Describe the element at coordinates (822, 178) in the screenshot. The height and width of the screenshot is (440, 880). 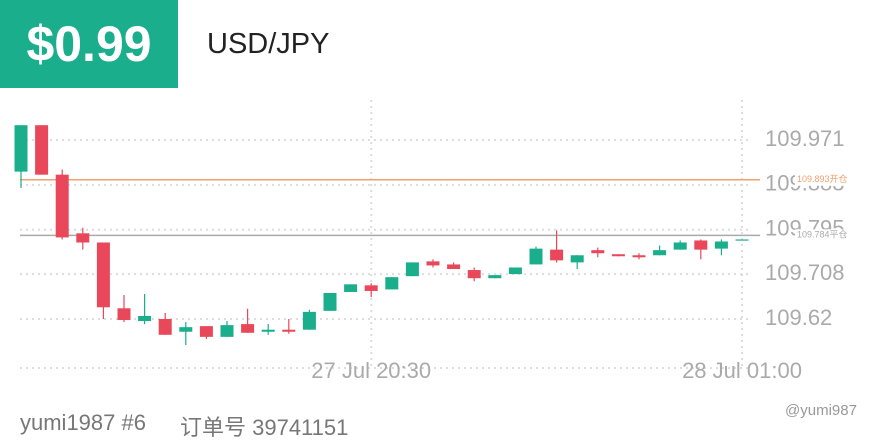
I see `reference-label: 109.893开仓` at that location.